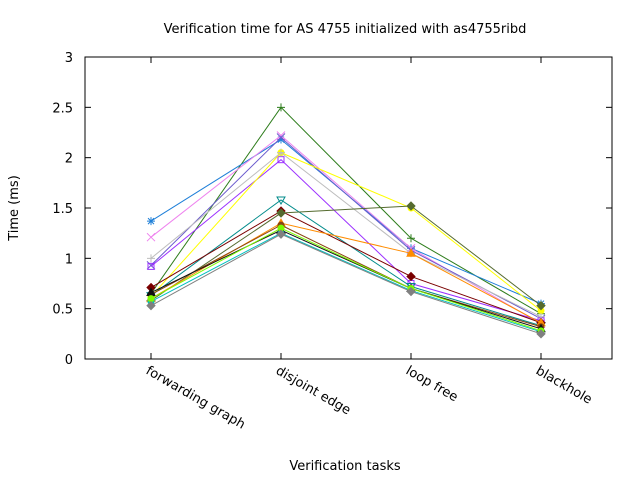 Image resolution: width=640 pixels, height=480 pixels. What do you see at coordinates (69, 360) in the screenshot?
I see `y-tick-label: 0` at bounding box center [69, 360].